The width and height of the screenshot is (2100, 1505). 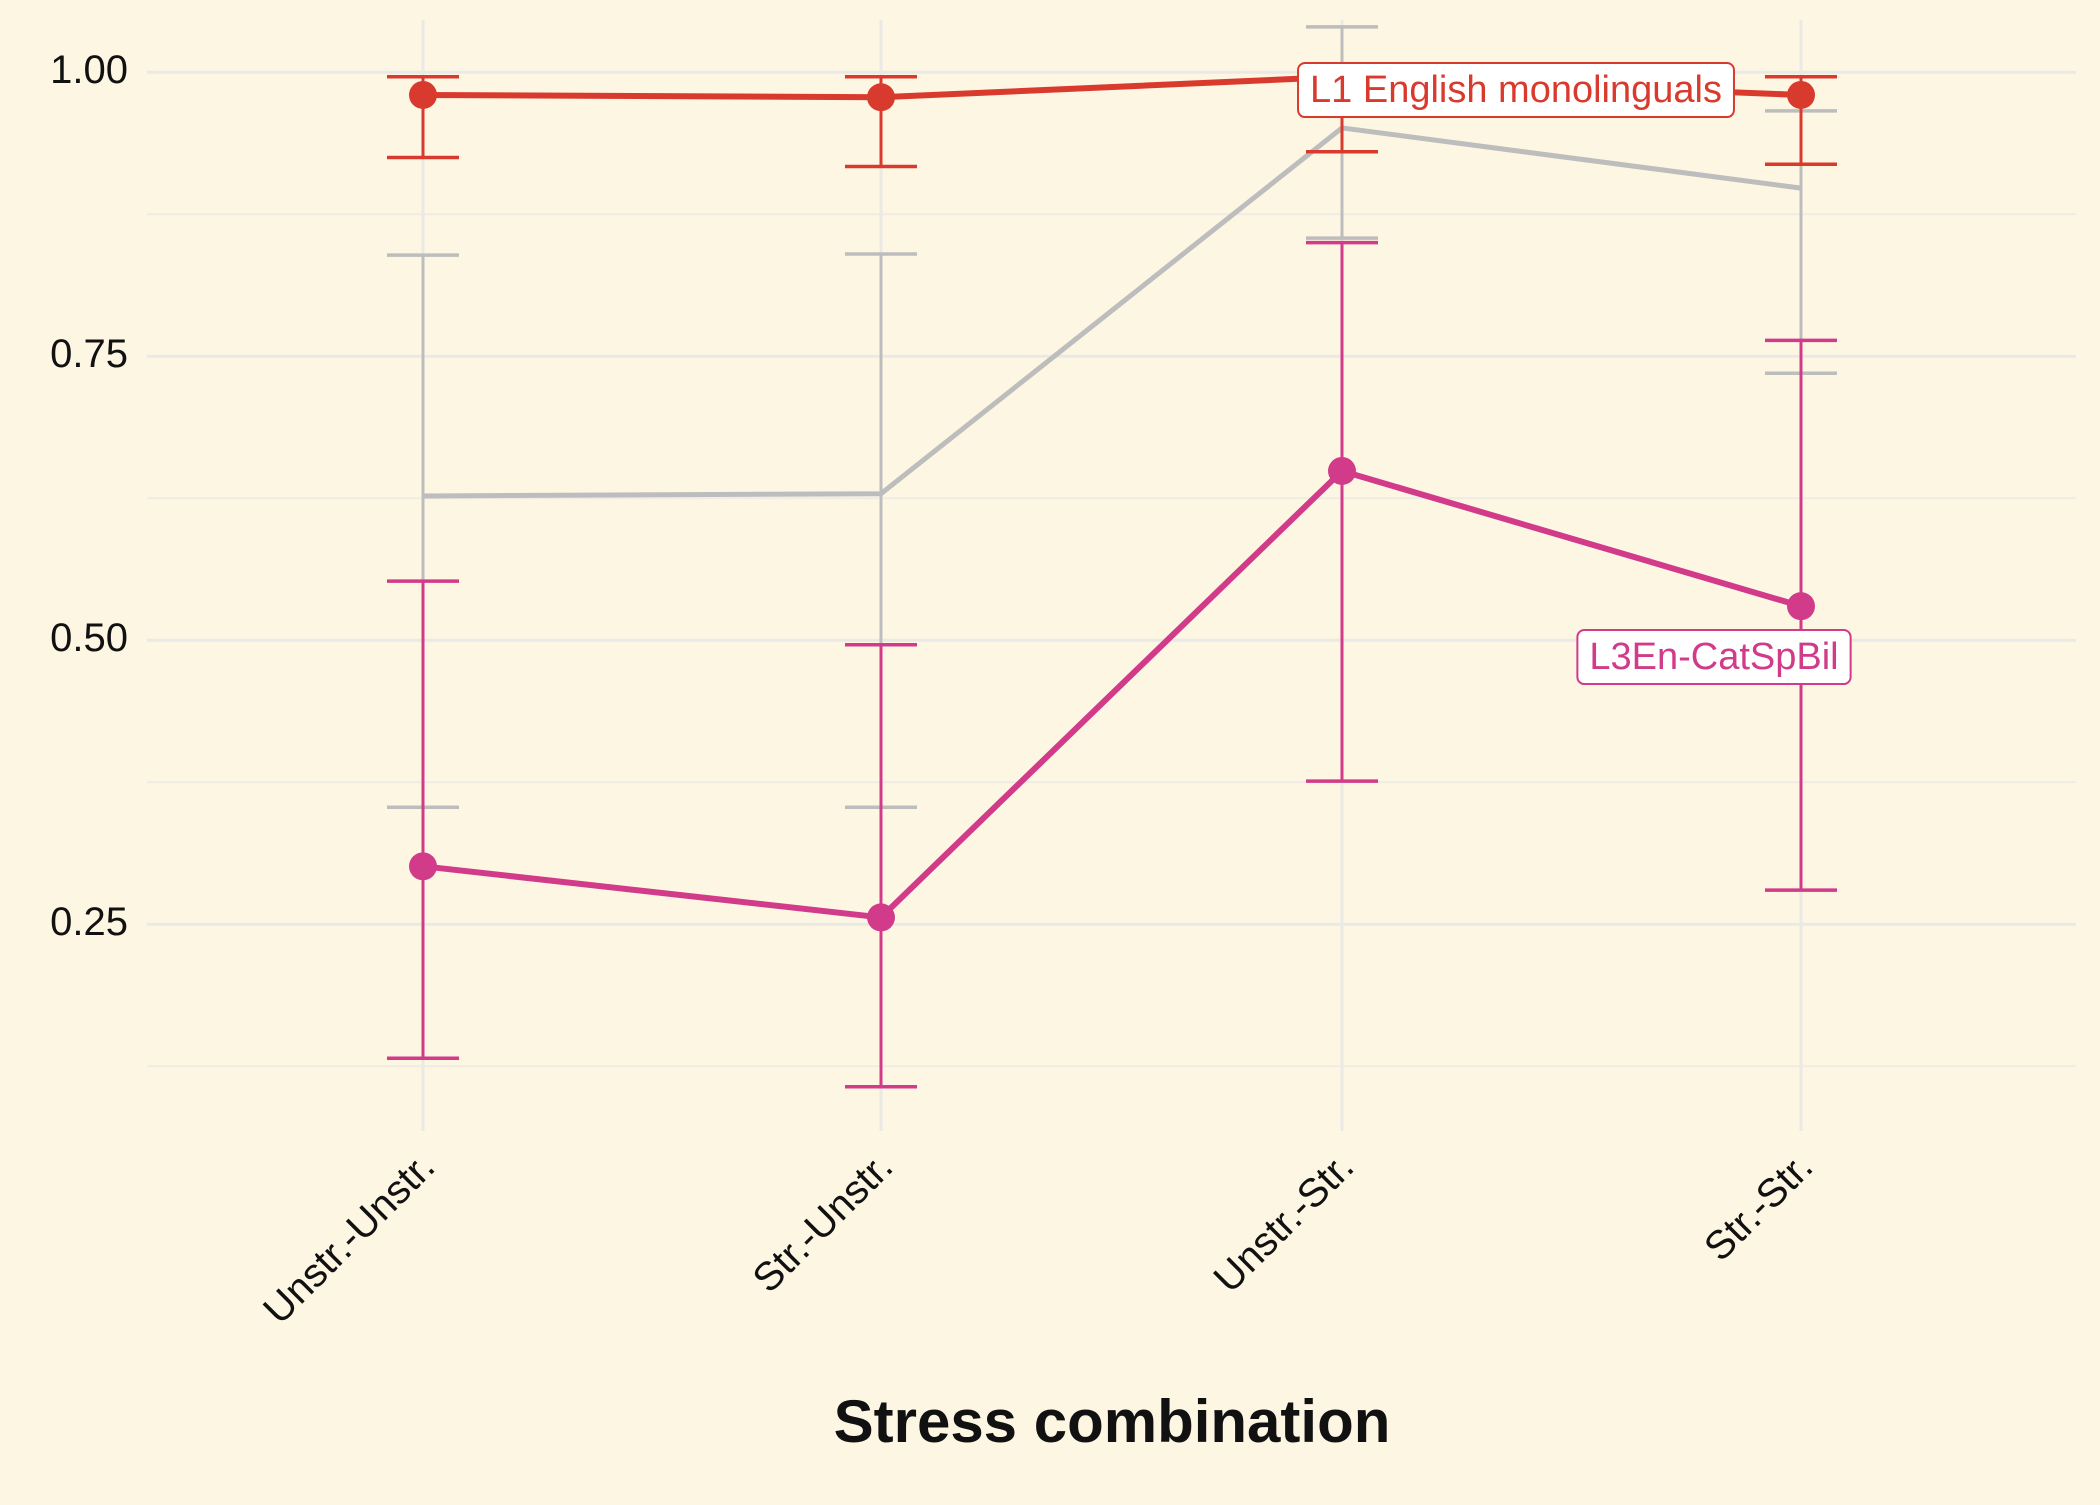 I want to click on y-tick-label: 1.00, so click(x=89, y=70).